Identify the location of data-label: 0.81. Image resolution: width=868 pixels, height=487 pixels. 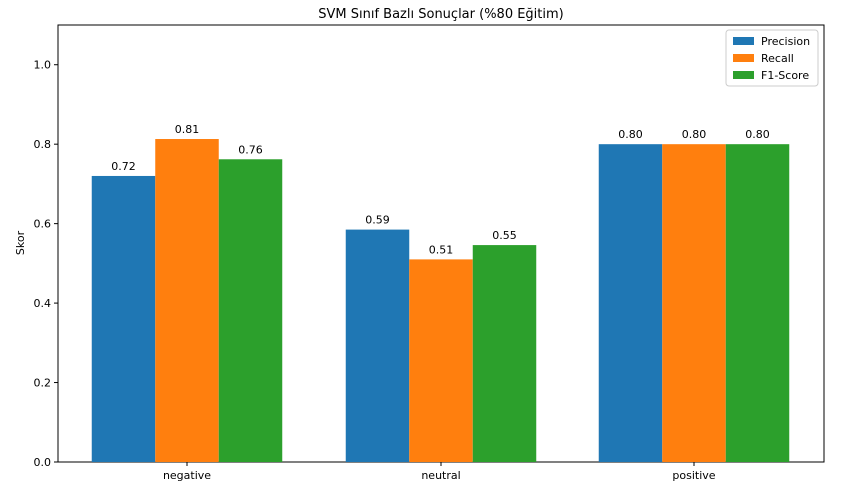
(187, 129).